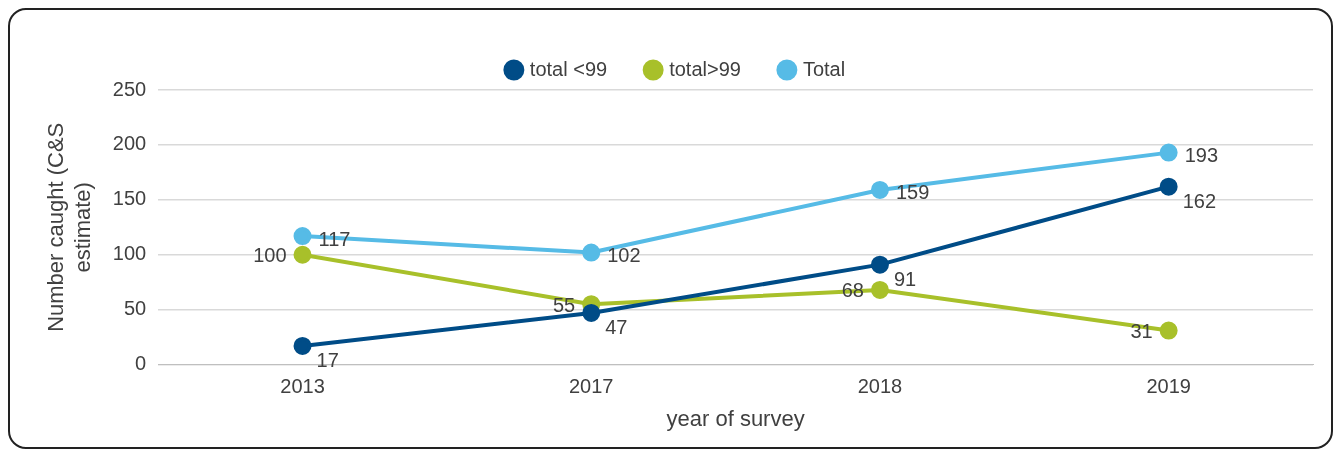  Describe the element at coordinates (1168, 386) in the screenshot. I see `x-tick-label: 2019` at that location.